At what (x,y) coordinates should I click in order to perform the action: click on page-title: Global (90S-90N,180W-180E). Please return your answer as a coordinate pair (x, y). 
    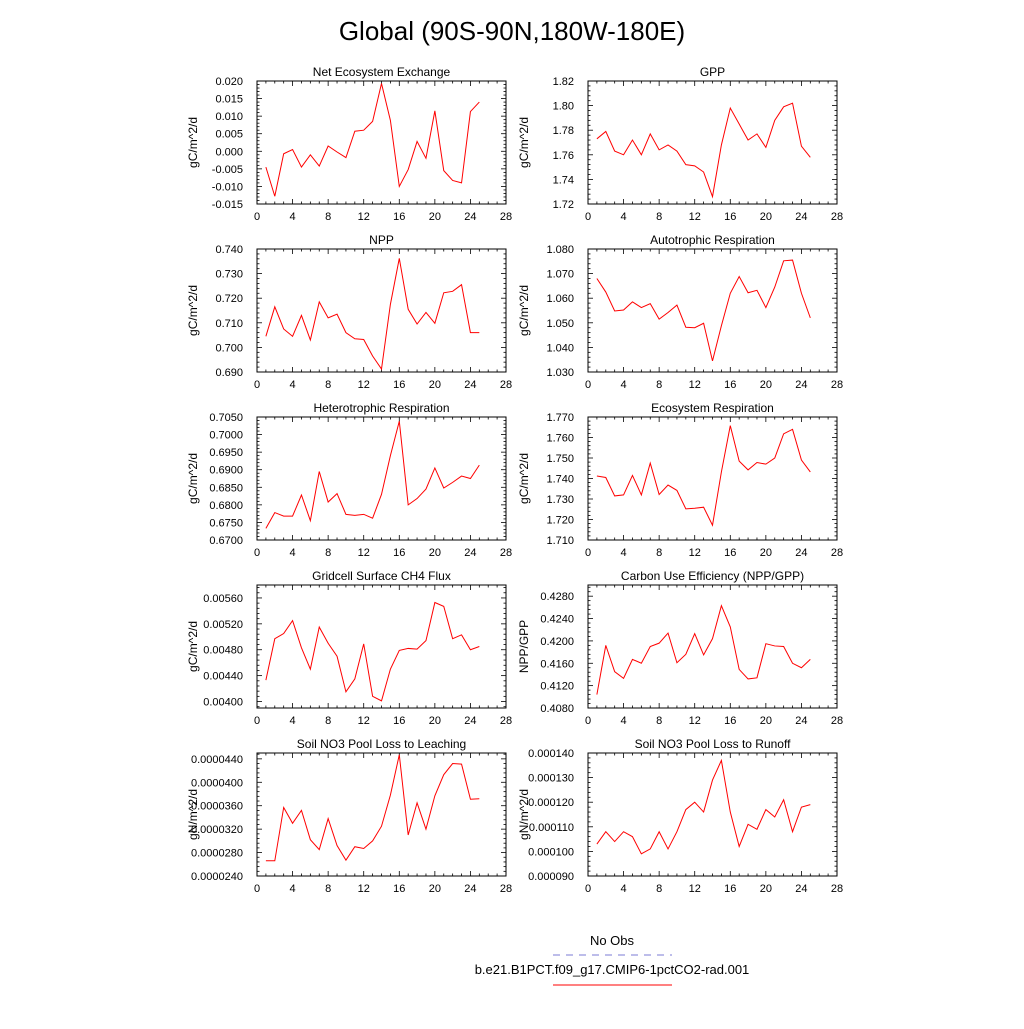
    Looking at the image, I should click on (512, 31).